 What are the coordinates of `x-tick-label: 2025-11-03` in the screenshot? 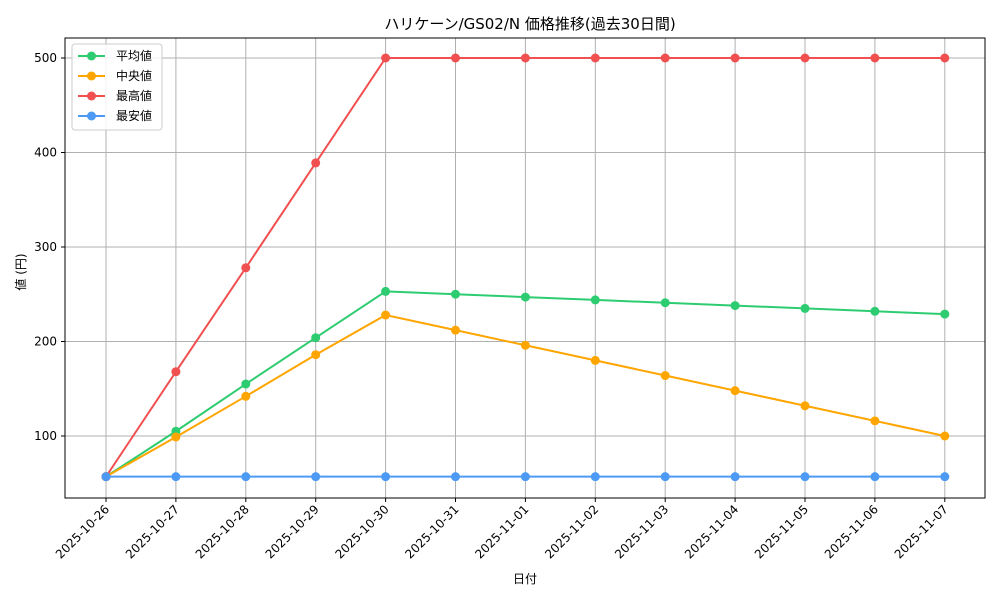 It's located at (641, 531).